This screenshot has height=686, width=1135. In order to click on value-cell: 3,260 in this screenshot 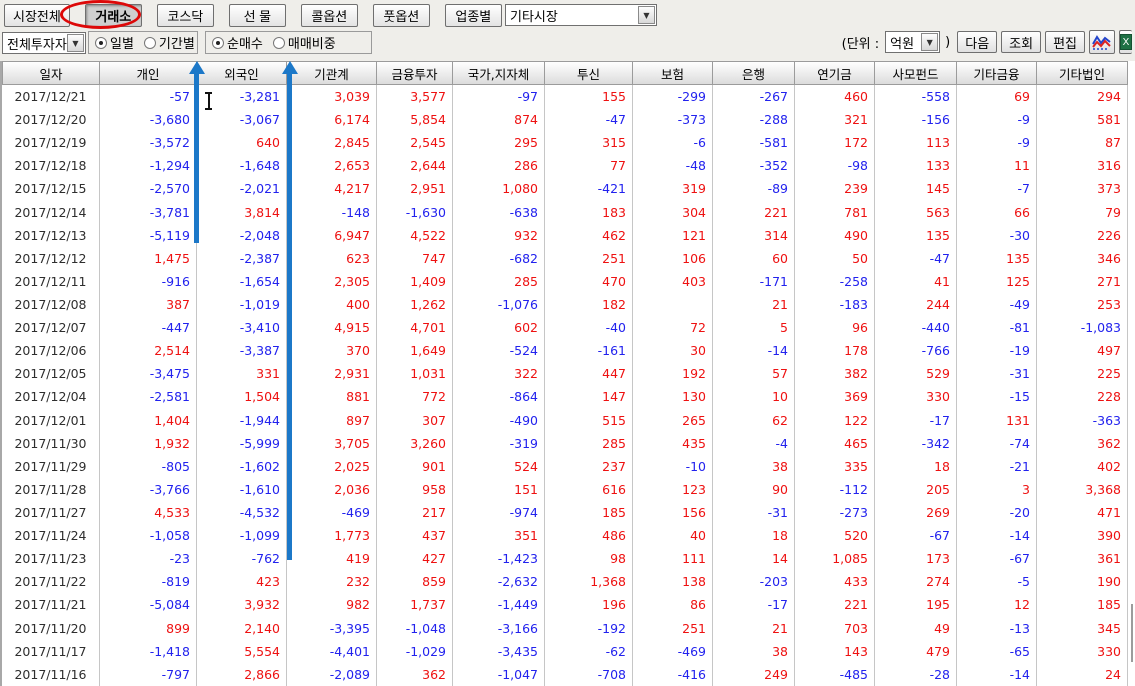, I will do `click(415, 443)`.